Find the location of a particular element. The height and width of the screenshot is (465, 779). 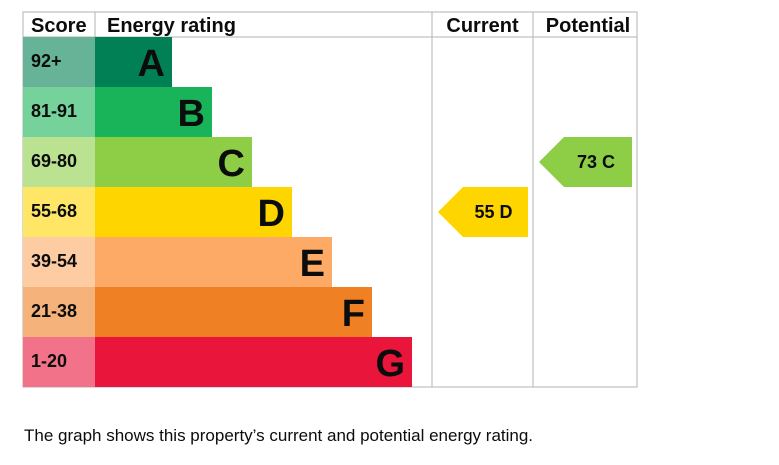

band-letter-b: B is located at coordinates (191, 114).